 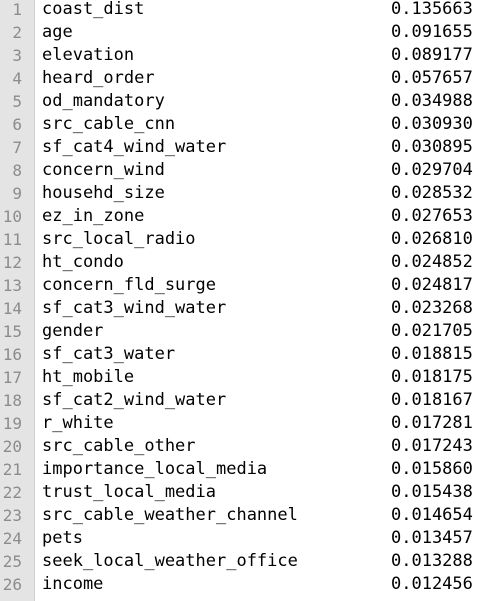 What do you see at coordinates (12, 377) in the screenshot?
I see `line-number: 17` at bounding box center [12, 377].